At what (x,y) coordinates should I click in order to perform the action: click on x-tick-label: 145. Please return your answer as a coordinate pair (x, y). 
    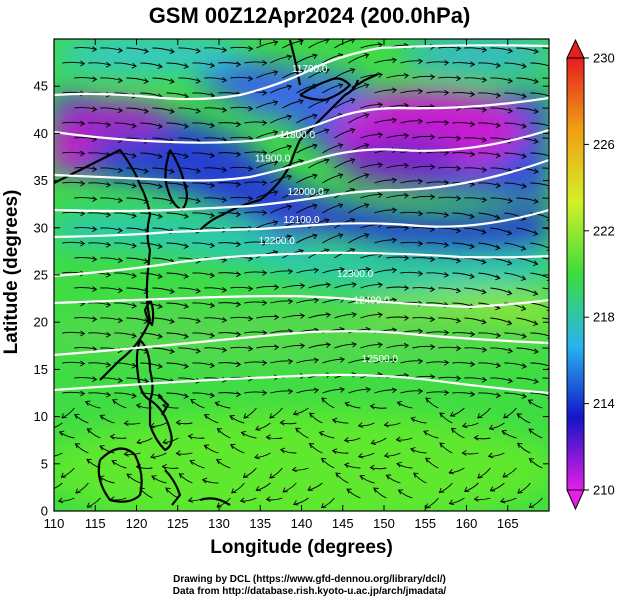
    Looking at the image, I should click on (343, 523).